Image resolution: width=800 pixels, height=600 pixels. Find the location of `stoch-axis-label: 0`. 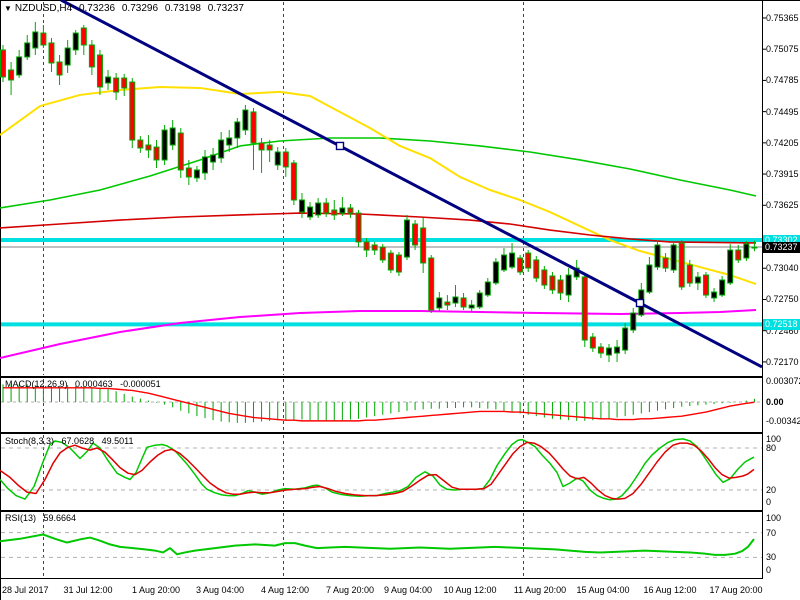

stoch-axis-label: 0 is located at coordinates (769, 502).